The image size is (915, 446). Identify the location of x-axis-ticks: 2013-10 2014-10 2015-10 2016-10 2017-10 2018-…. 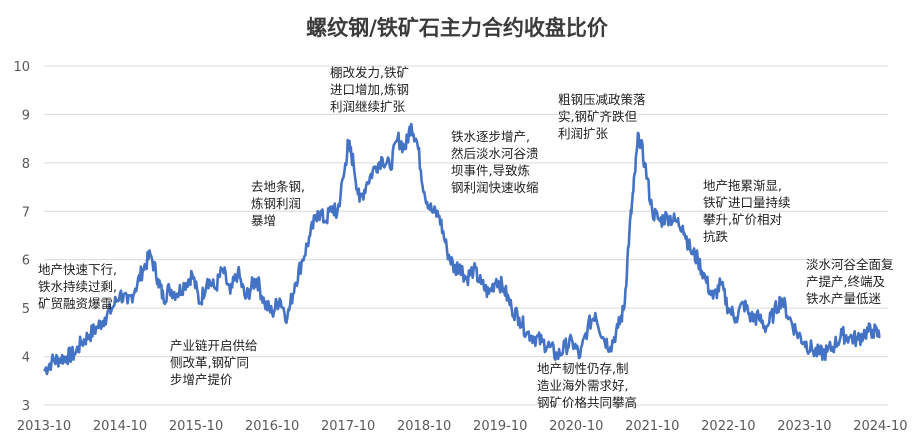
(462, 426).